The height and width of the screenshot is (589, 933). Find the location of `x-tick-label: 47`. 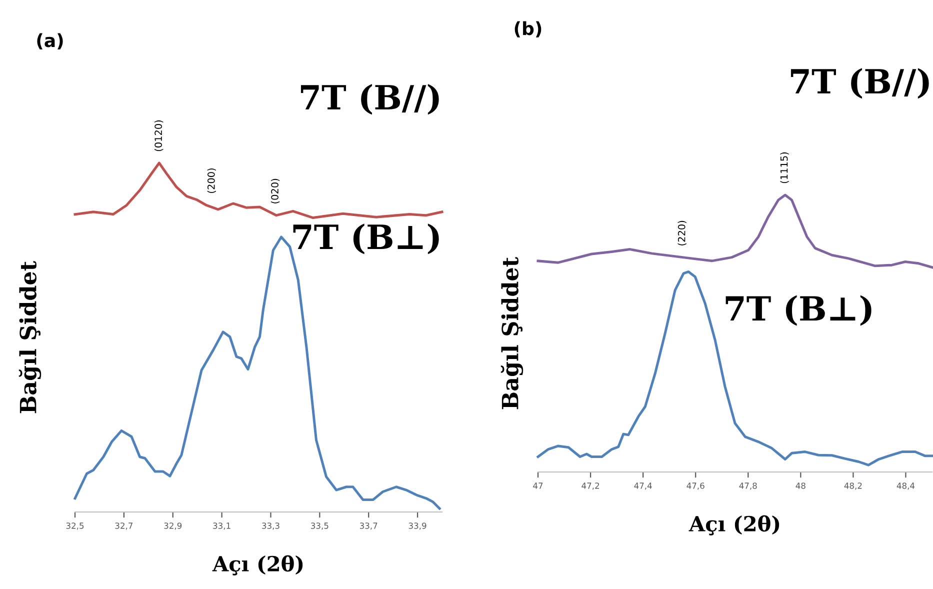

x-tick-label: 47 is located at coordinates (538, 485).